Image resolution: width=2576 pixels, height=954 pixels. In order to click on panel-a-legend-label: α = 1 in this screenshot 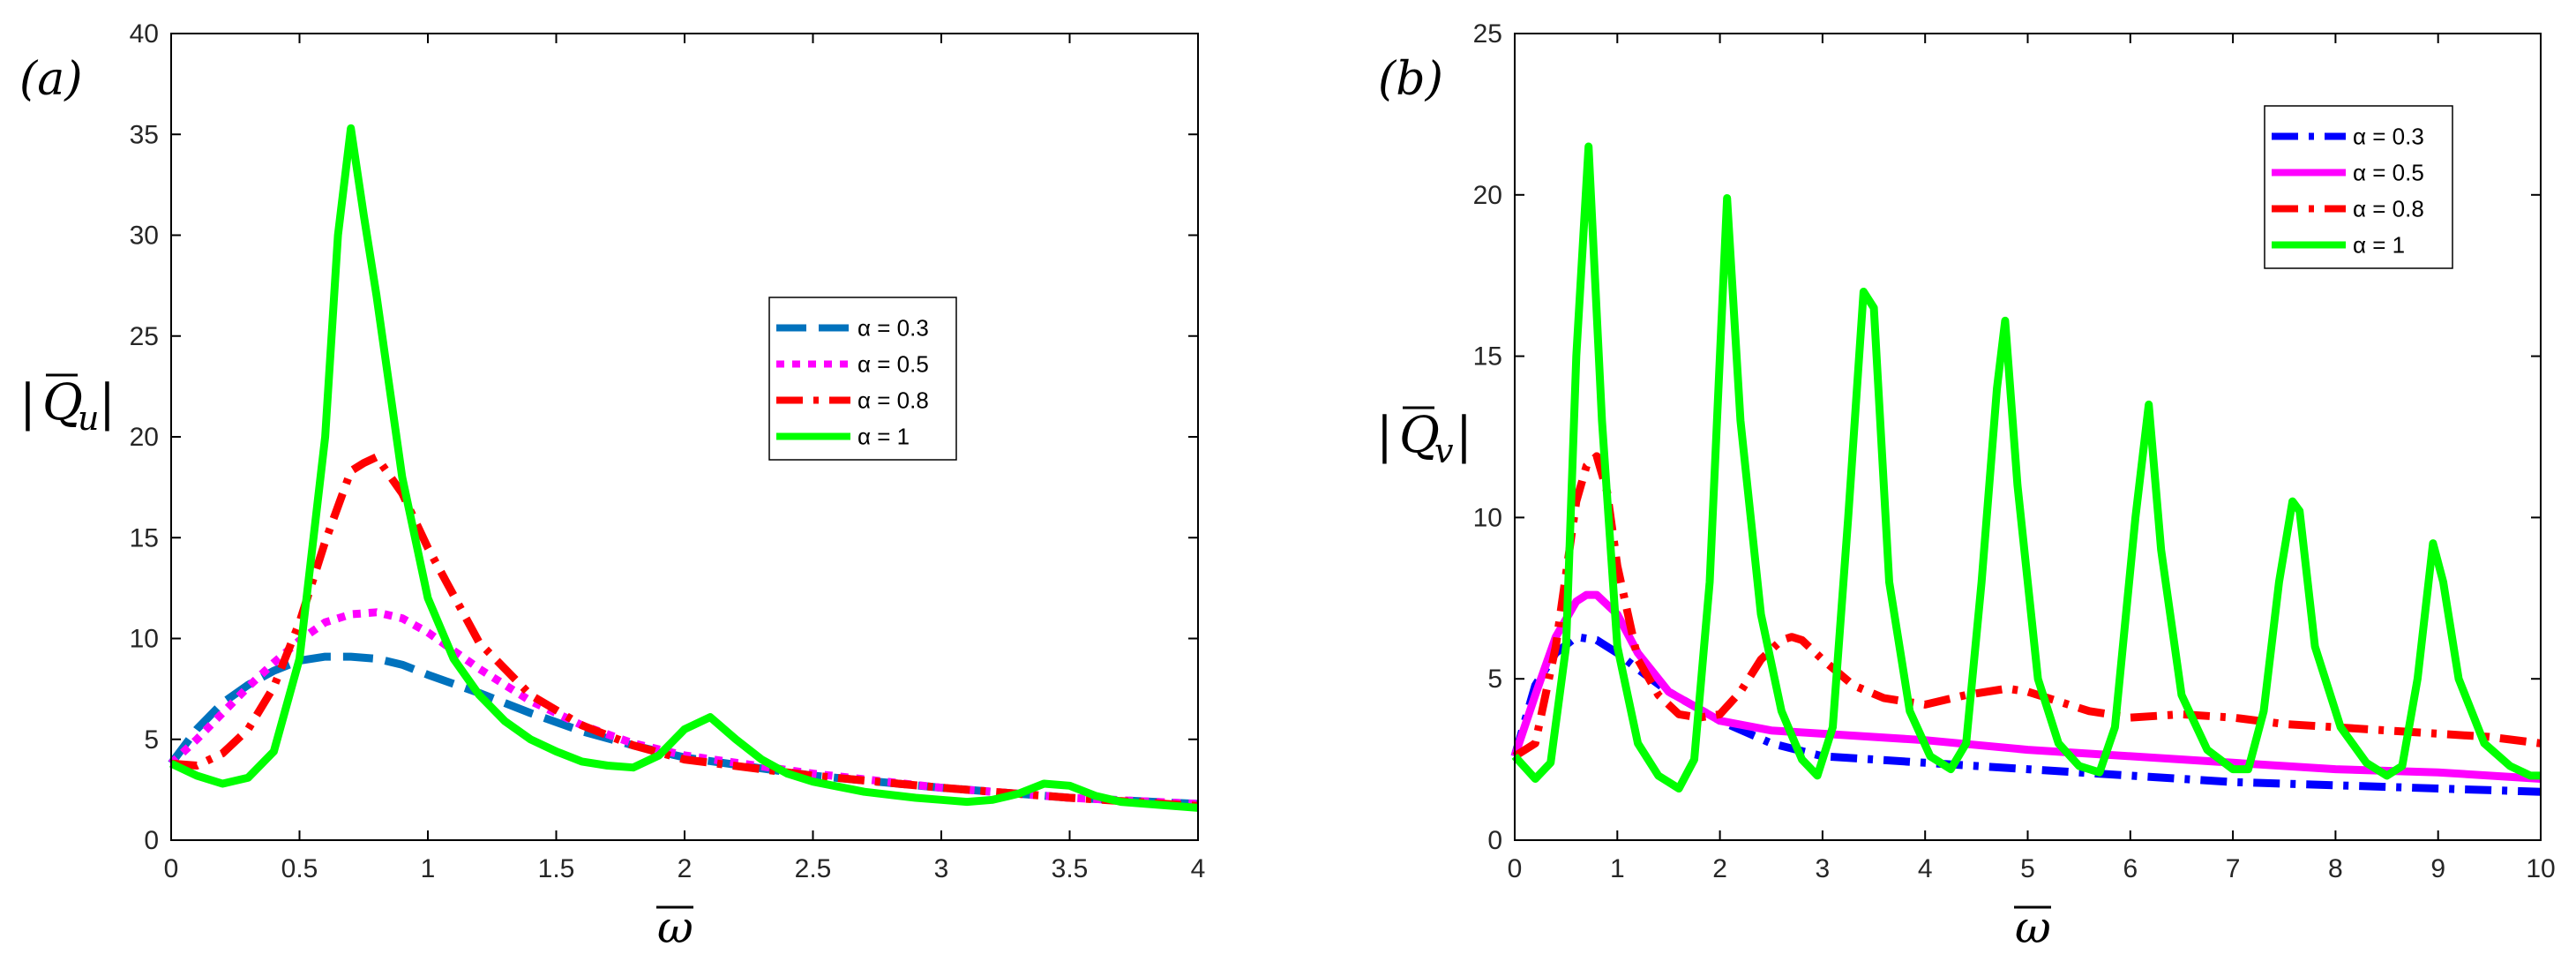, I will do `click(884, 437)`.